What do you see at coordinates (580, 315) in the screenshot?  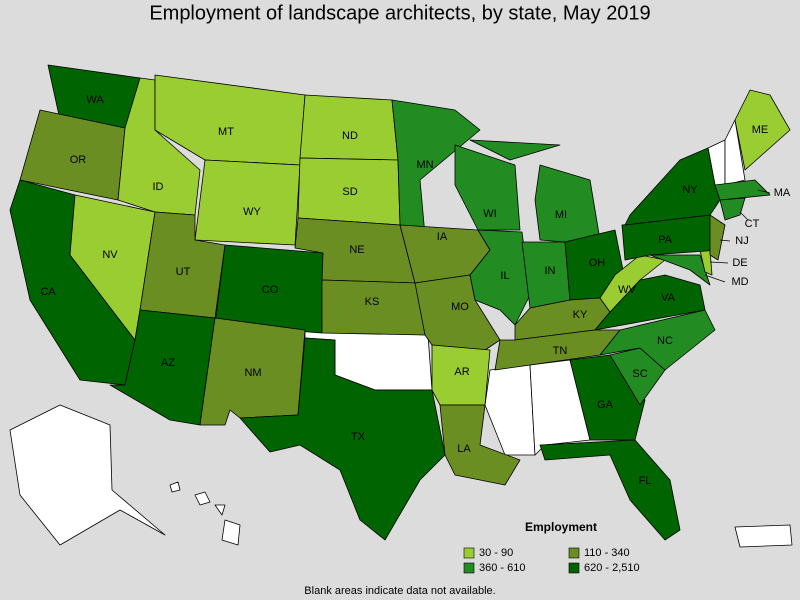 I see `state-label: KY` at bounding box center [580, 315].